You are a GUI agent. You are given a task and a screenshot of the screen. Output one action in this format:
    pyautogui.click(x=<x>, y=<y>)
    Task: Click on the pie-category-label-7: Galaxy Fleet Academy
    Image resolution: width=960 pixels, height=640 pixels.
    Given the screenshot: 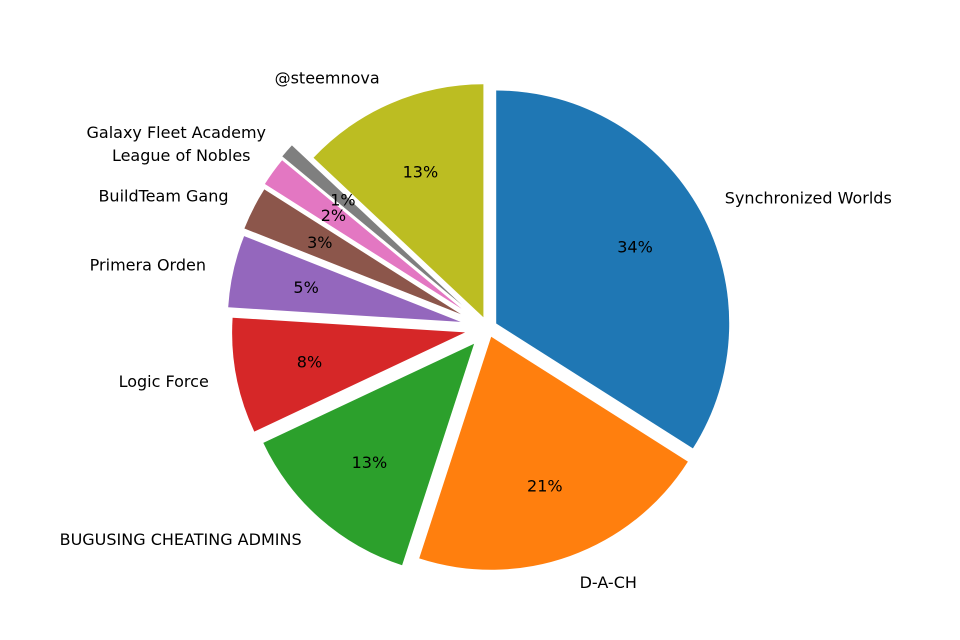 What is the action you would take?
    pyautogui.click(x=177, y=132)
    